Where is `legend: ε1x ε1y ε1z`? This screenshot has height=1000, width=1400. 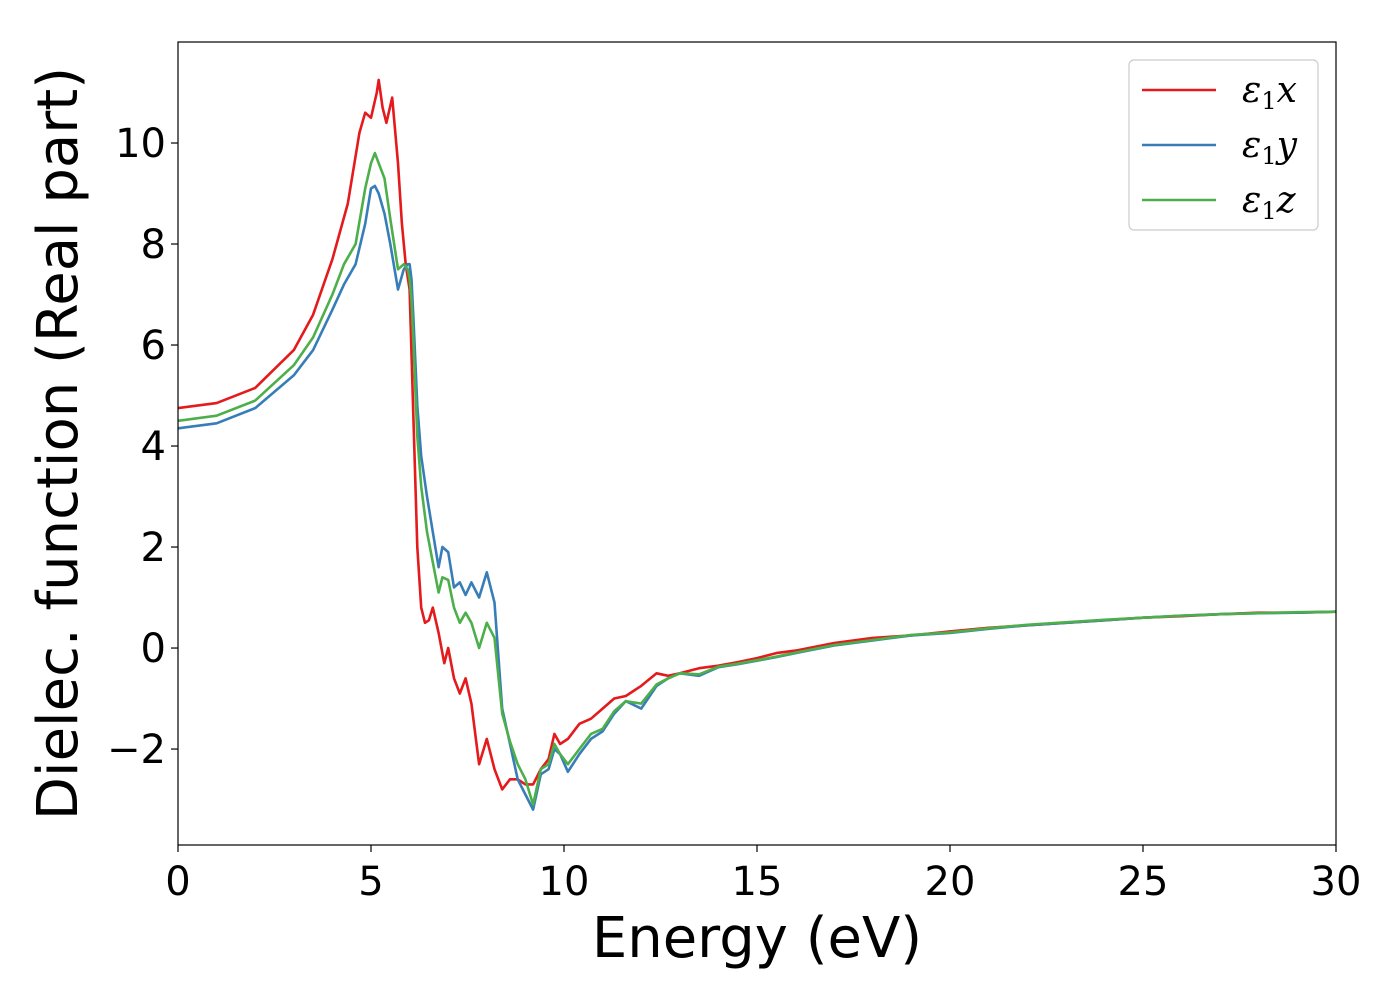
legend: ε1x ε1y ε1z is located at coordinates (1223, 145).